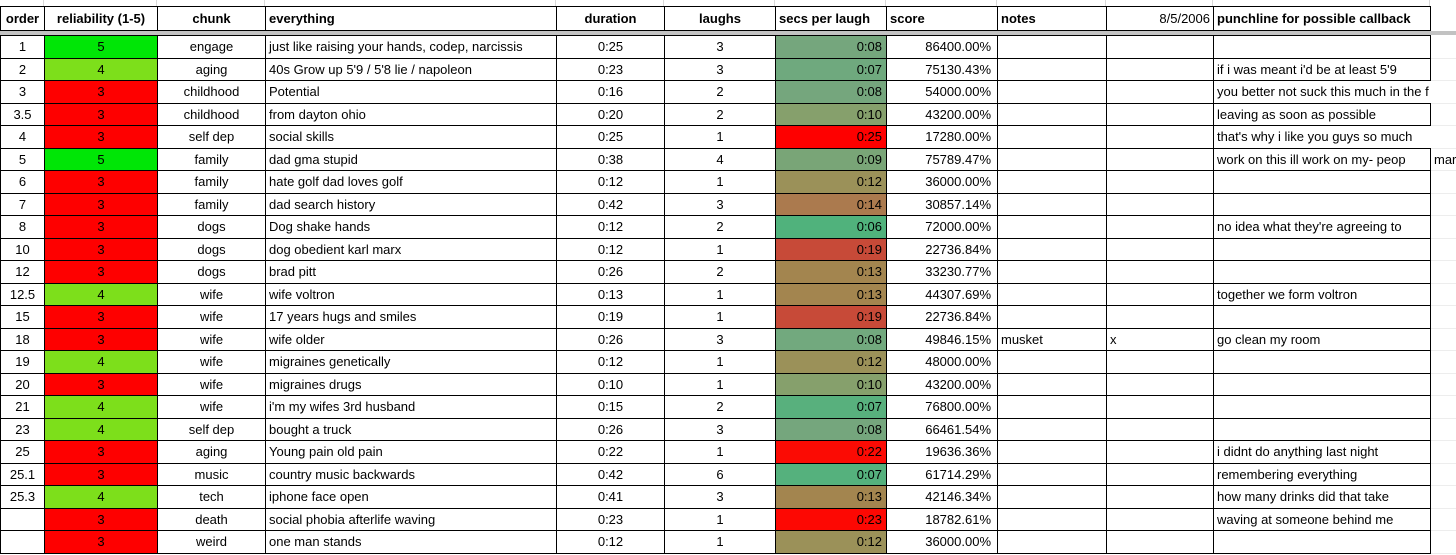 This screenshot has height=555, width=1456. I want to click on cell-chunk: aging, so click(211, 452).